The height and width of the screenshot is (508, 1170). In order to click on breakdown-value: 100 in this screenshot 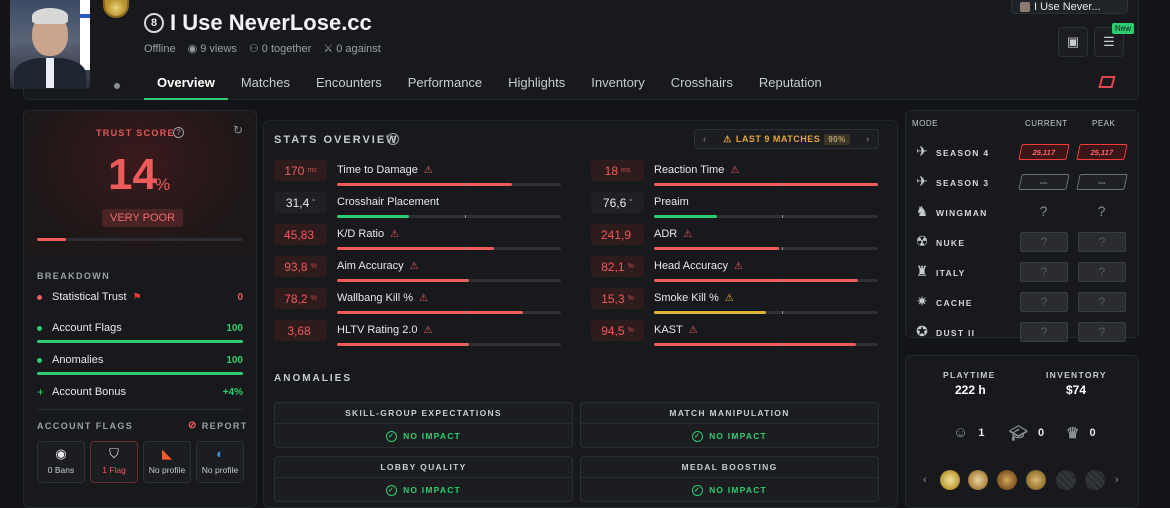, I will do `click(234, 360)`.